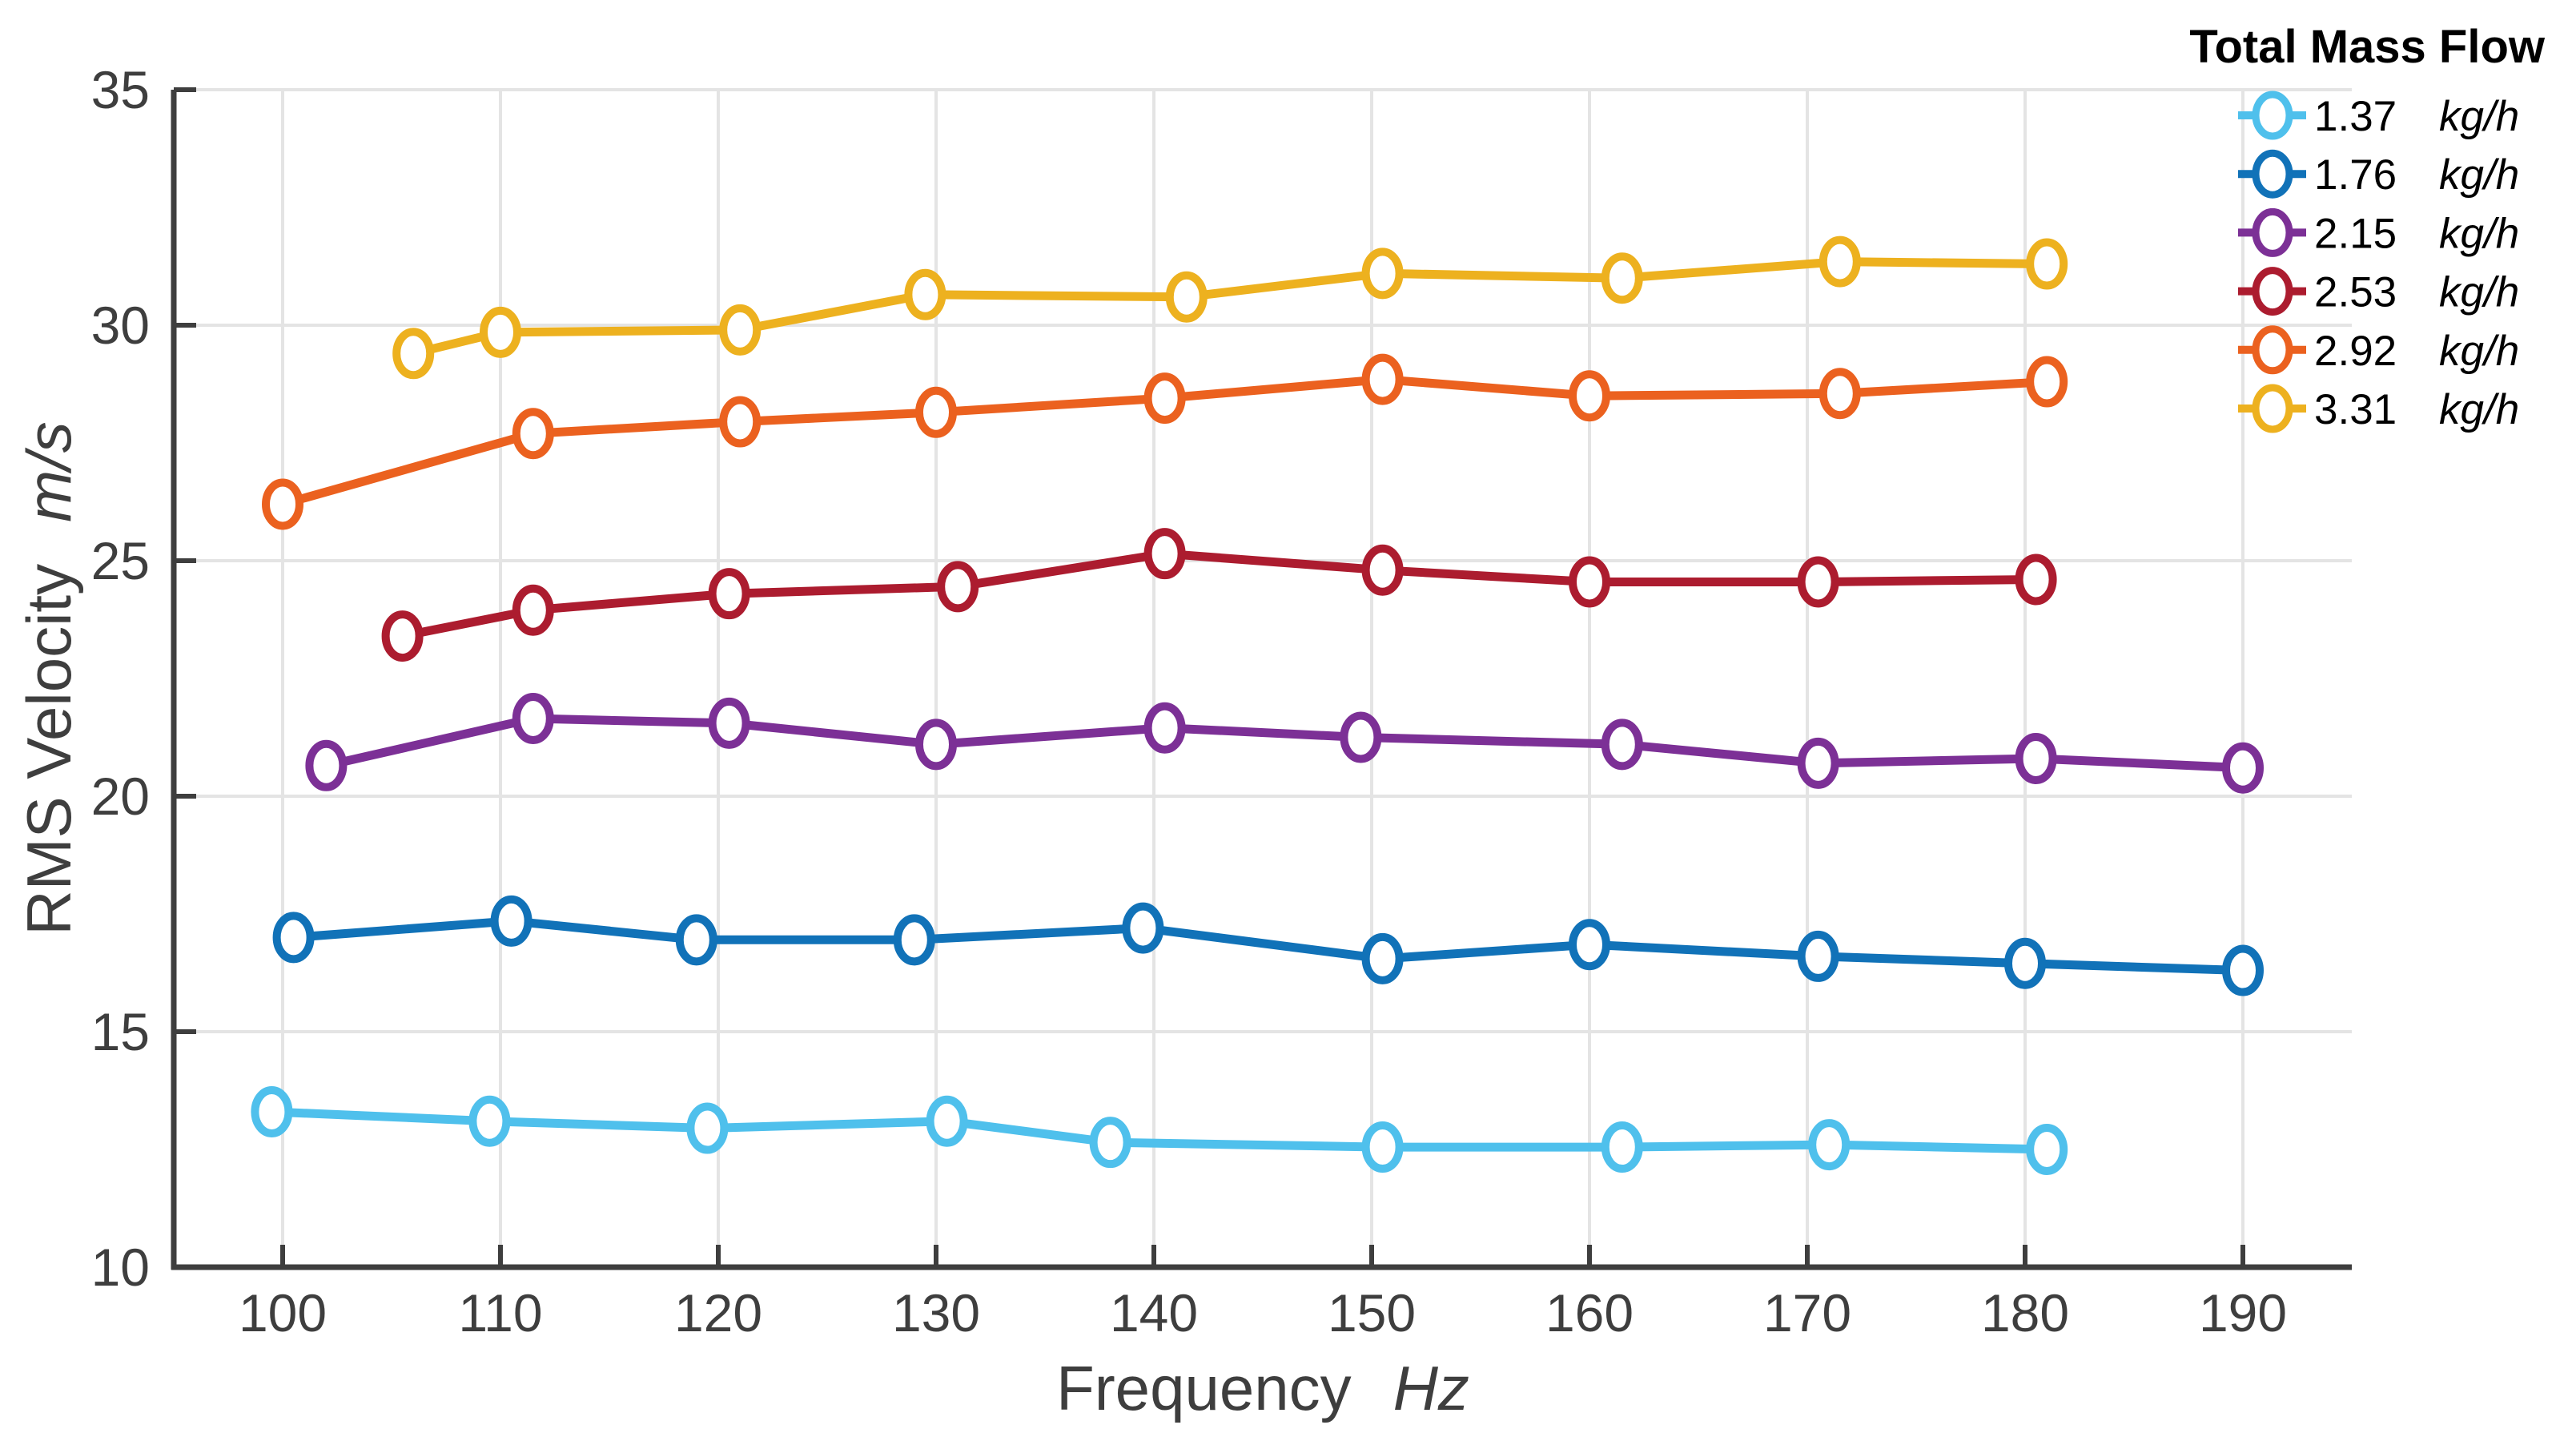 The height and width of the screenshot is (1437, 2576). What do you see at coordinates (120, 797) in the screenshot?
I see `y-tick-label: 20` at bounding box center [120, 797].